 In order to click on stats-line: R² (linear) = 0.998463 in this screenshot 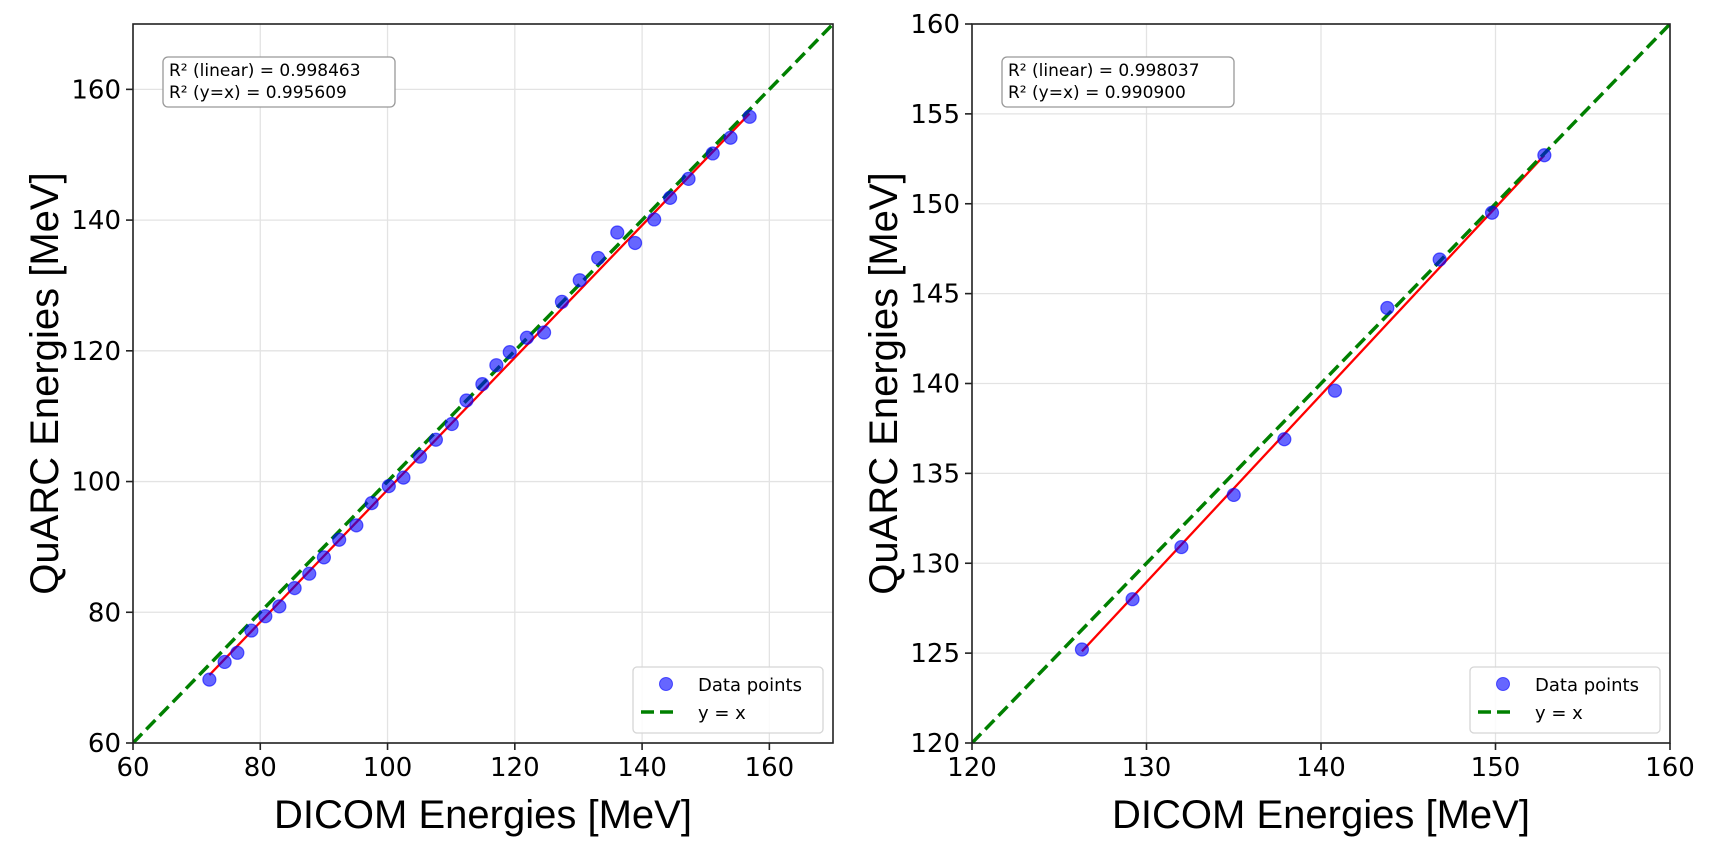, I will do `click(265, 71)`.